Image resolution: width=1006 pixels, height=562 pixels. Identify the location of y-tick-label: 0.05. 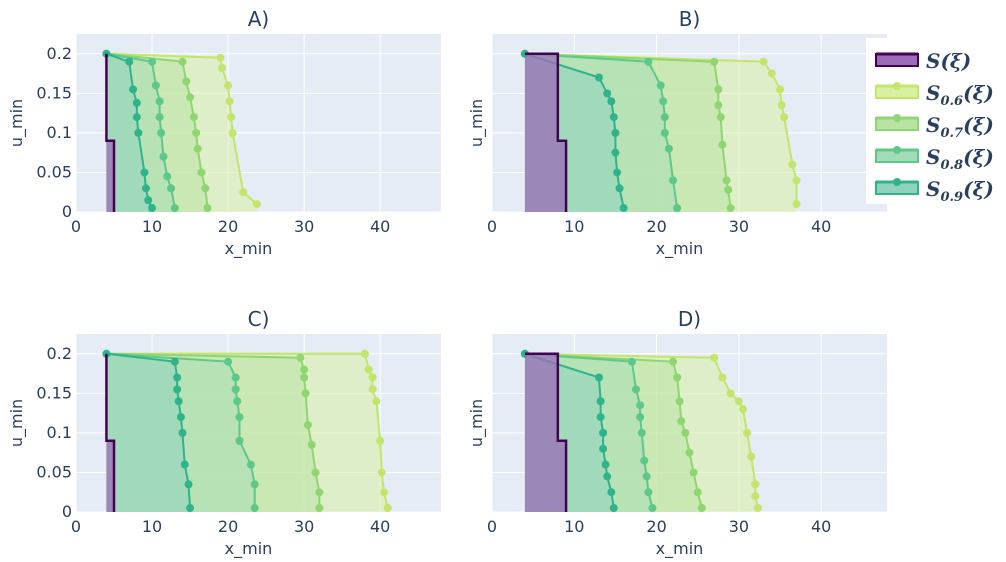
(54, 471).